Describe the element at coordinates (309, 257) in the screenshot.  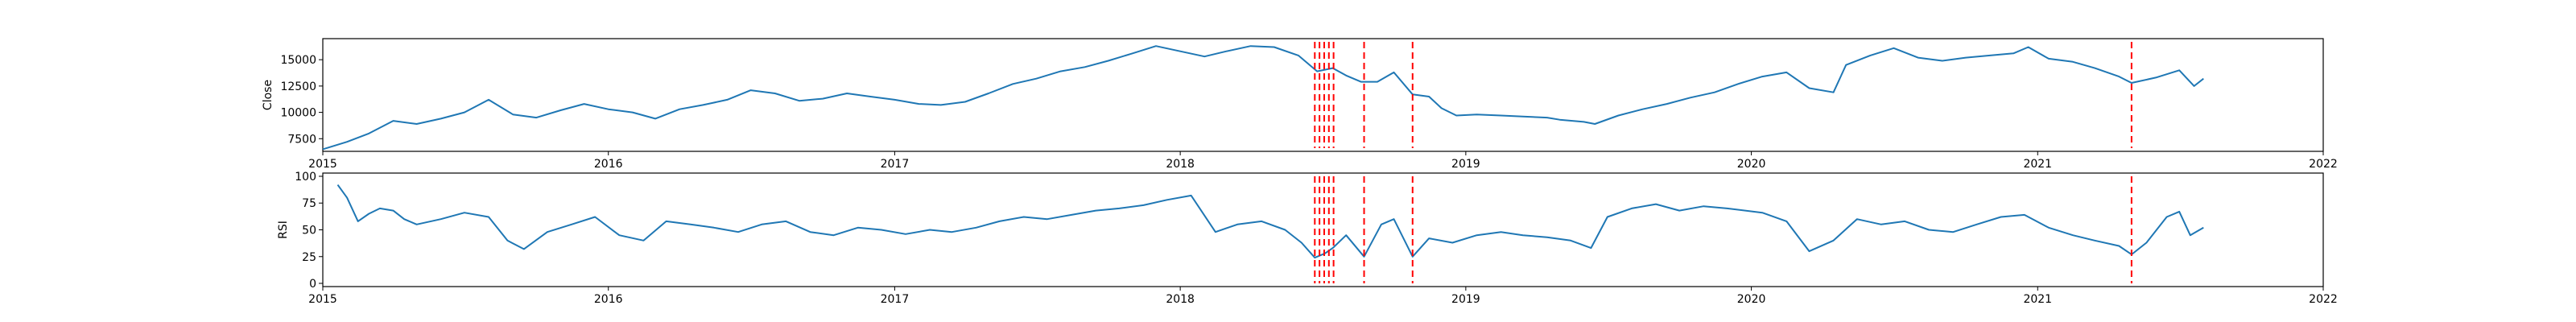
I see `rsi-y-tick-label: 25` at that location.